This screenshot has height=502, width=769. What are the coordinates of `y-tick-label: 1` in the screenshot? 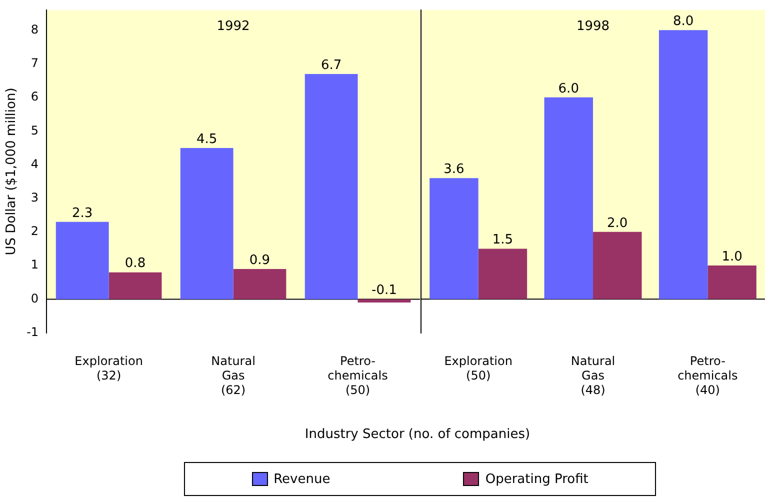 It's located at (34, 265).